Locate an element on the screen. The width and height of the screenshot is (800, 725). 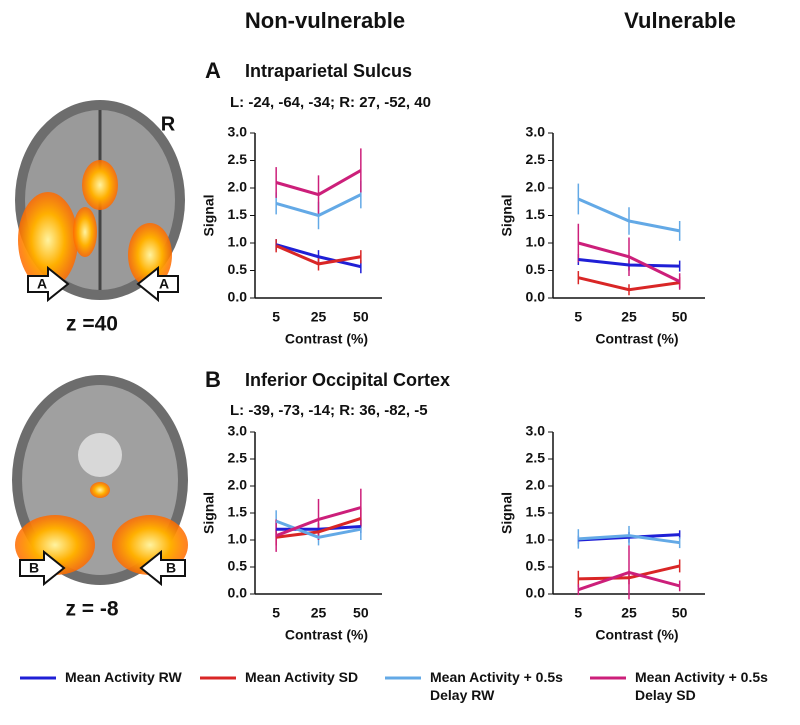
panel-letter: A is located at coordinates (213, 70).